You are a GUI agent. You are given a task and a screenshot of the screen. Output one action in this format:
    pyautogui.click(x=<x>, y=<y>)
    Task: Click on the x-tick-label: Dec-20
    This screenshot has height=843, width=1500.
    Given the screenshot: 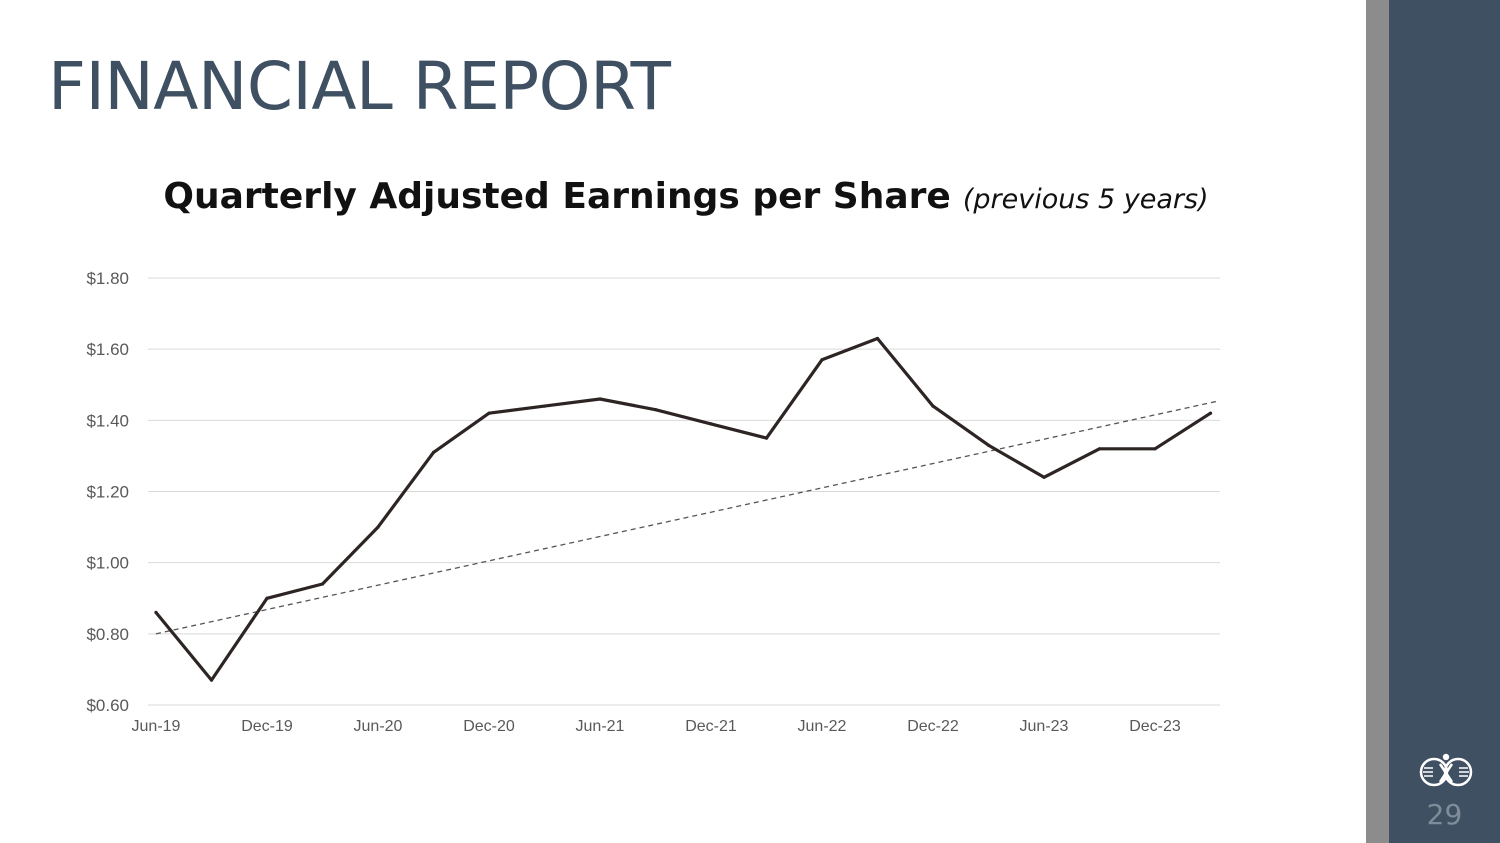 What is the action you would take?
    pyautogui.click(x=489, y=726)
    